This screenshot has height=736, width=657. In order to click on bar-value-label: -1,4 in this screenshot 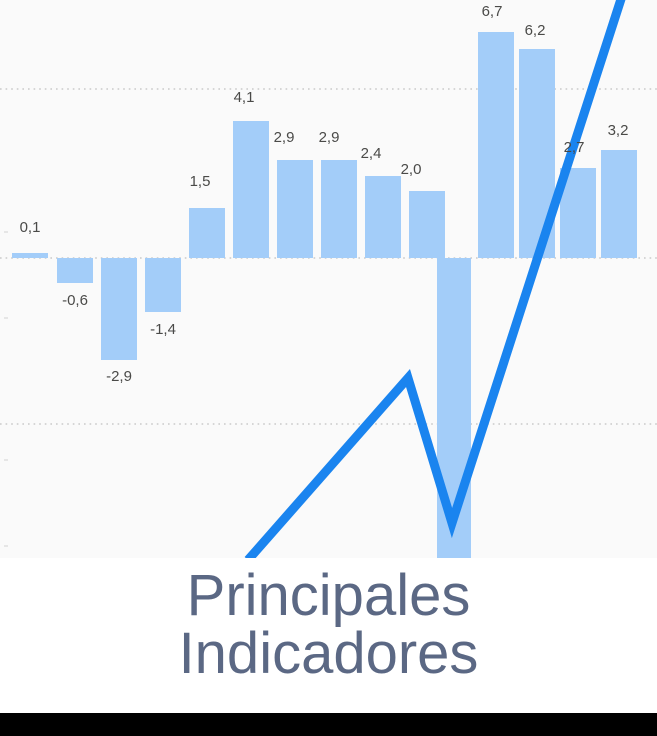, I will do `click(163, 329)`.